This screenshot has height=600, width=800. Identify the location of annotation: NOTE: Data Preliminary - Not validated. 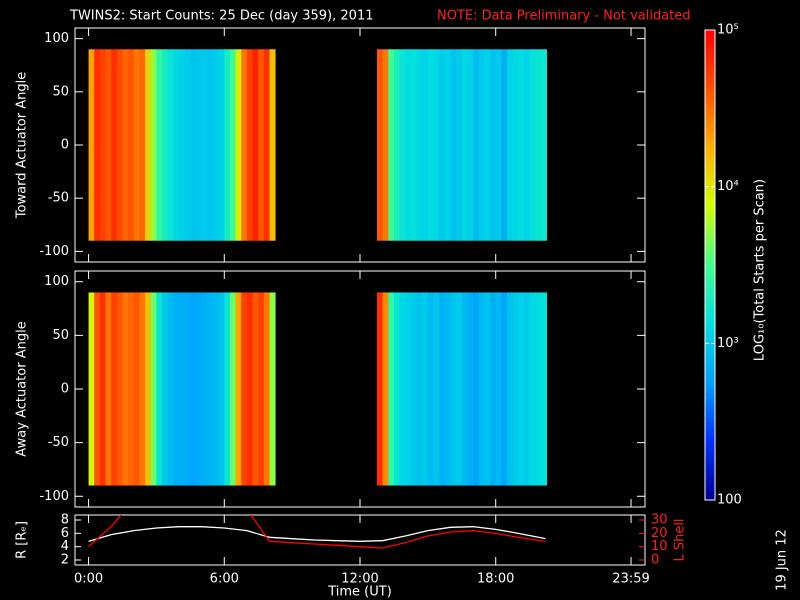
(564, 16).